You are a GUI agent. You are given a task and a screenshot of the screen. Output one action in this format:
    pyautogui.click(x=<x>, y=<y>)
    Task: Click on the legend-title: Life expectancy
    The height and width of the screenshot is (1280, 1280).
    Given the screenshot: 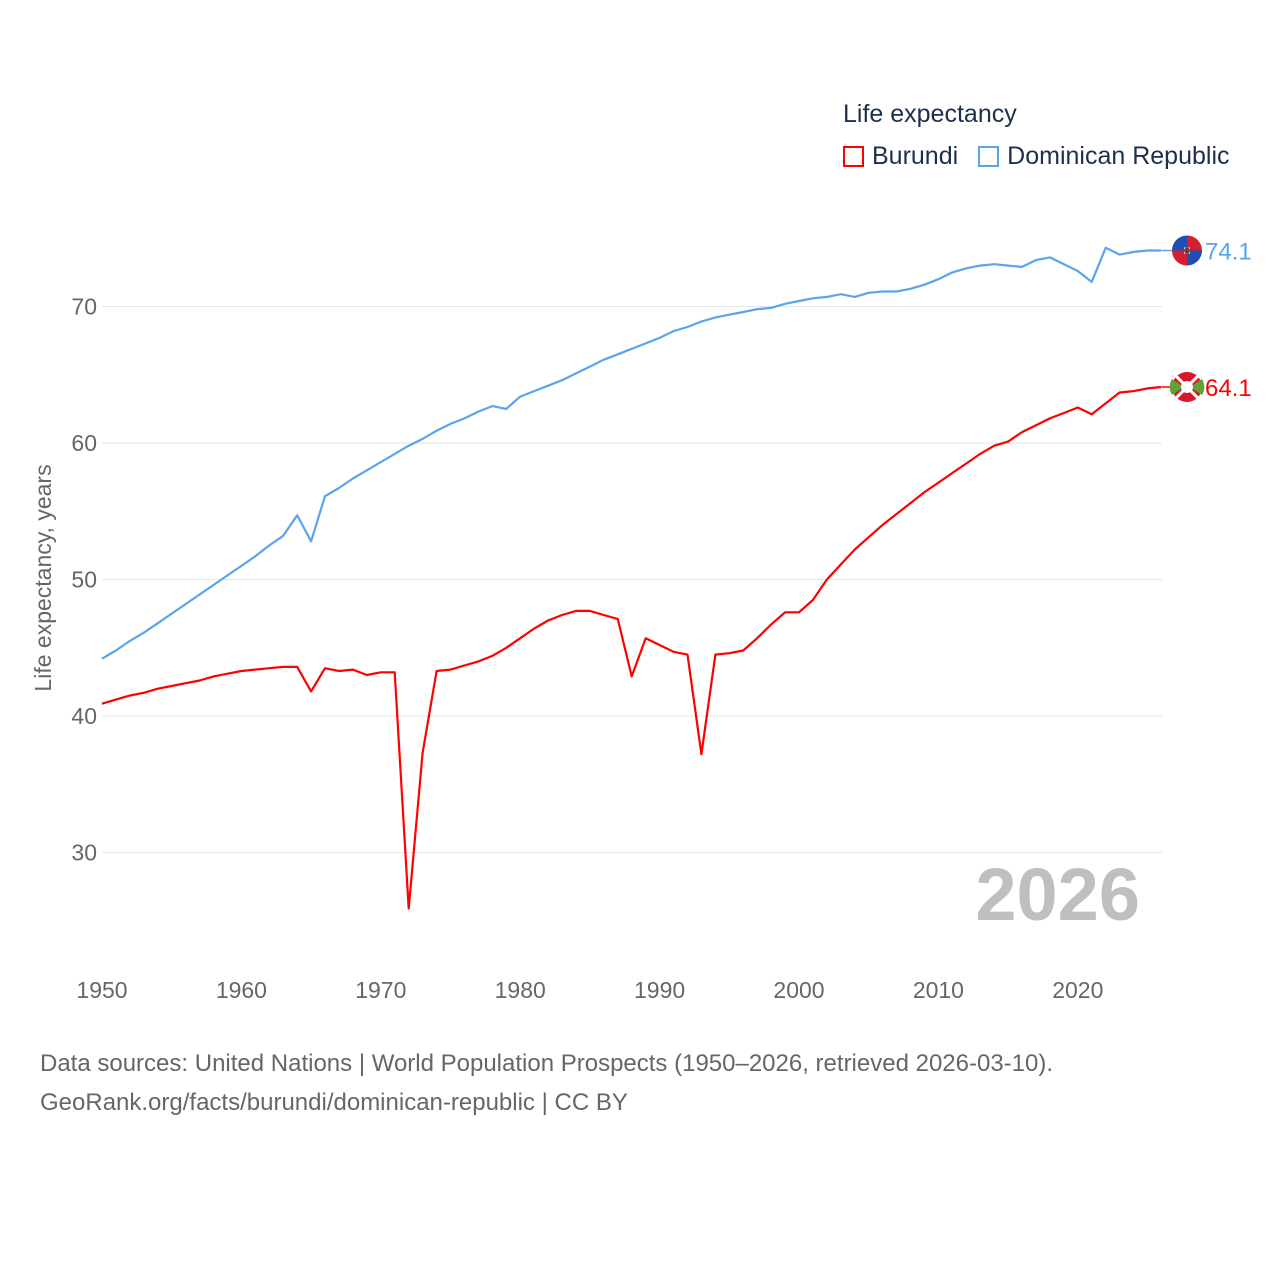 What is the action you would take?
    pyautogui.click(x=930, y=114)
    